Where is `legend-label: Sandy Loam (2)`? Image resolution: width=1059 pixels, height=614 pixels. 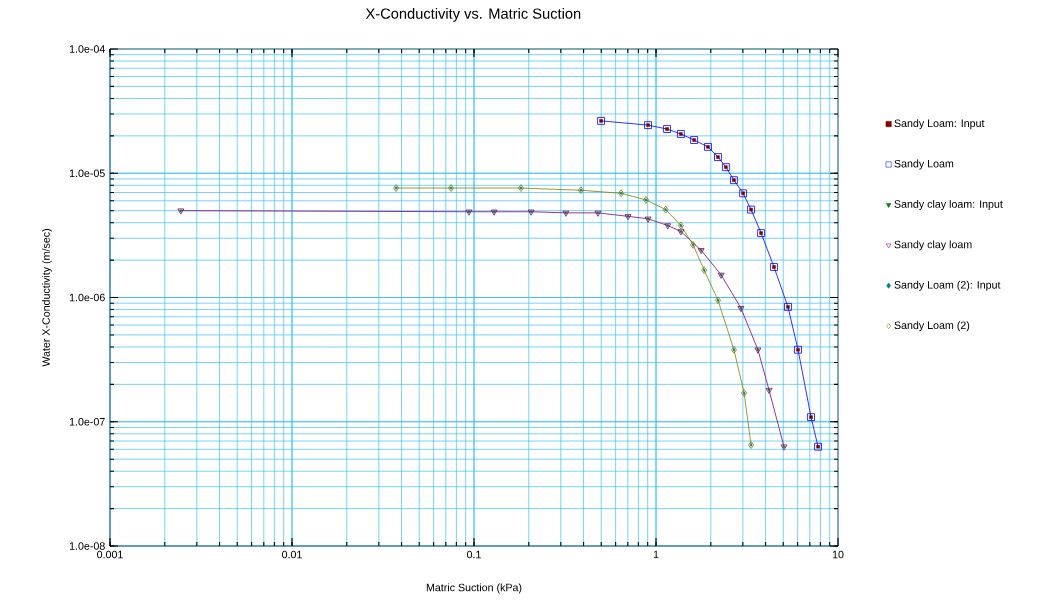
legend-label: Sandy Loam (2) is located at coordinates (932, 326).